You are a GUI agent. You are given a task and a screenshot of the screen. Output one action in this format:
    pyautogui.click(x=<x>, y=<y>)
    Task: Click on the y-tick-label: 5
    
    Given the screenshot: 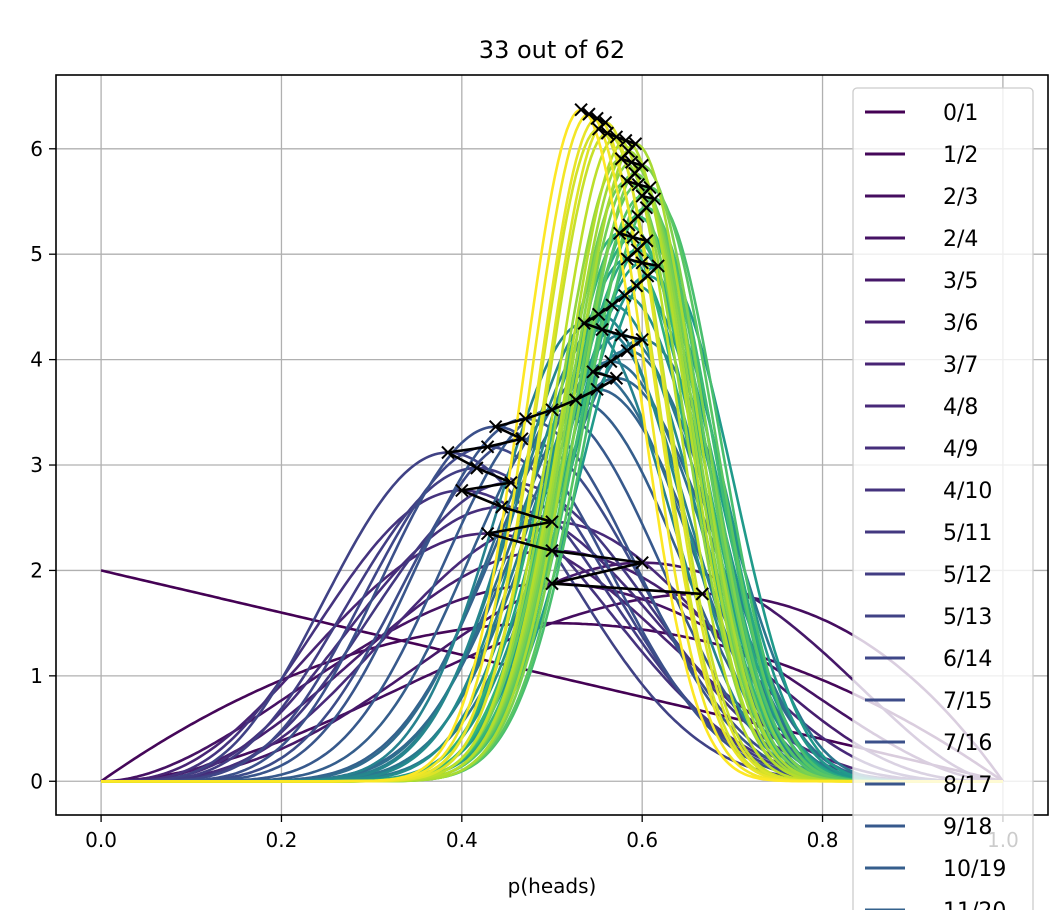 What is the action you would take?
    pyautogui.click(x=36, y=254)
    